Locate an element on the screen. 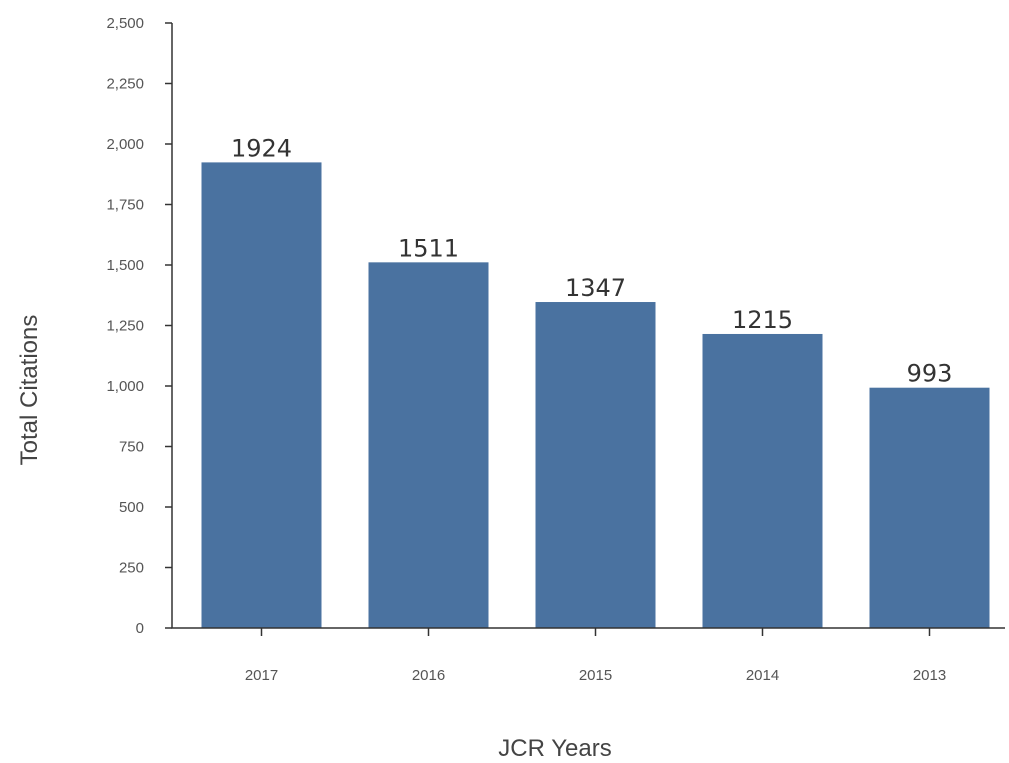  y-tick-label: 500 is located at coordinates (131, 507).